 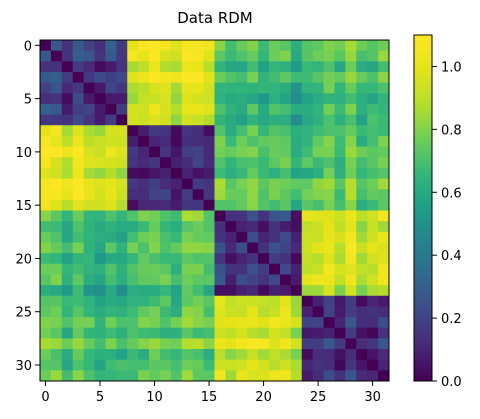 I want to click on colorbar-tick-label: 0.8, so click(x=451, y=130).